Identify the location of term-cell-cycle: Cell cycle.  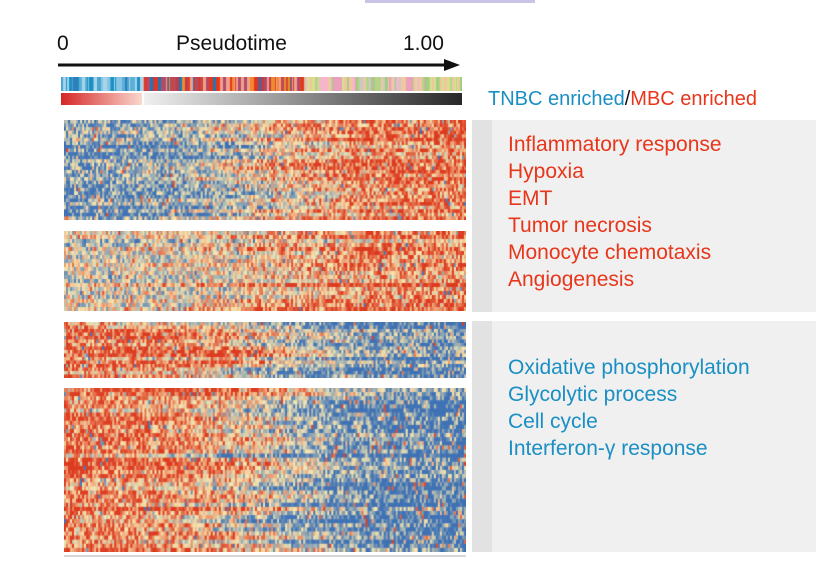
(553, 421).